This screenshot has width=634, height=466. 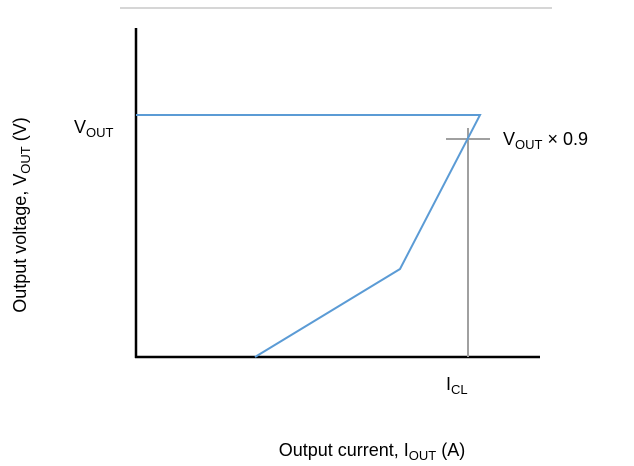 What do you see at coordinates (344, 450) in the screenshot?
I see `x-axis-prefix: Output current, I` at bounding box center [344, 450].